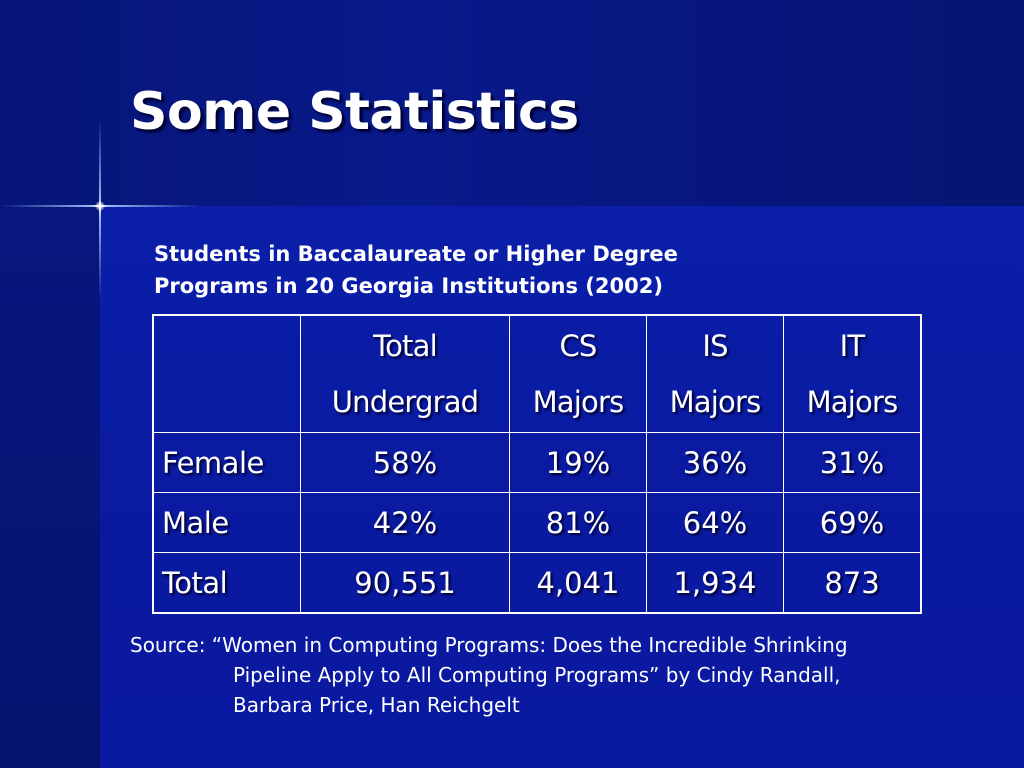  What do you see at coordinates (715, 462) in the screenshot?
I see `table-cell: 36%` at bounding box center [715, 462].